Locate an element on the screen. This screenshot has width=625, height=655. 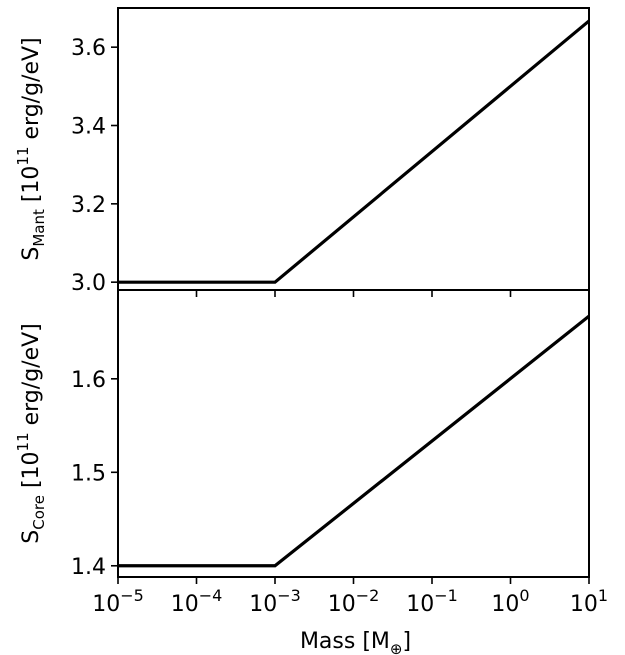
y-tick-label: 1.5 is located at coordinates (88, 473).